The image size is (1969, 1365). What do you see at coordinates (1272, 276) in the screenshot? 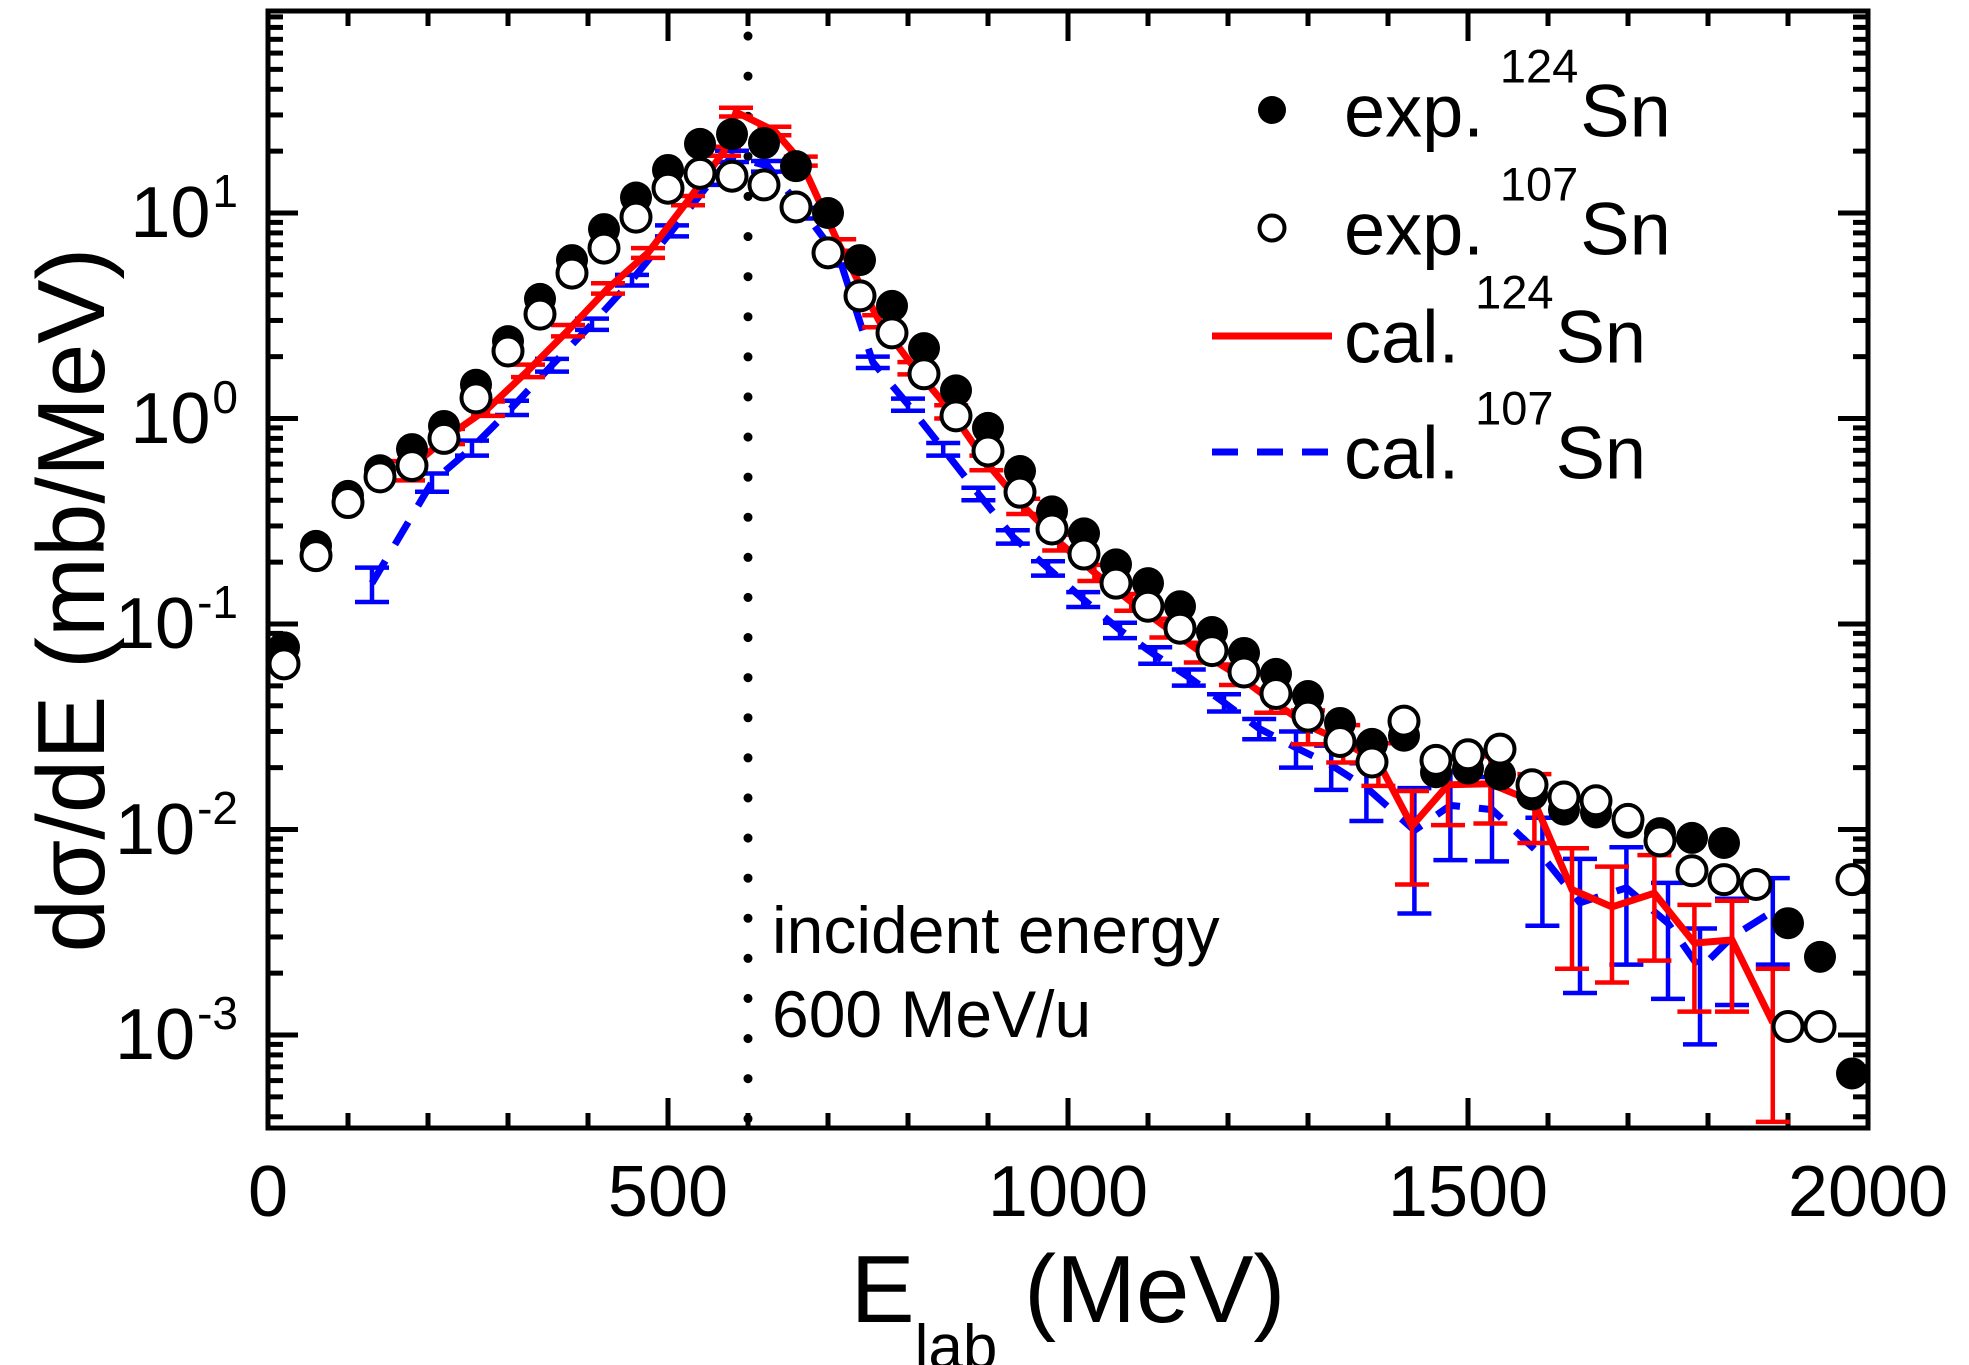
I see `legend-symbols` at bounding box center [1272, 276].